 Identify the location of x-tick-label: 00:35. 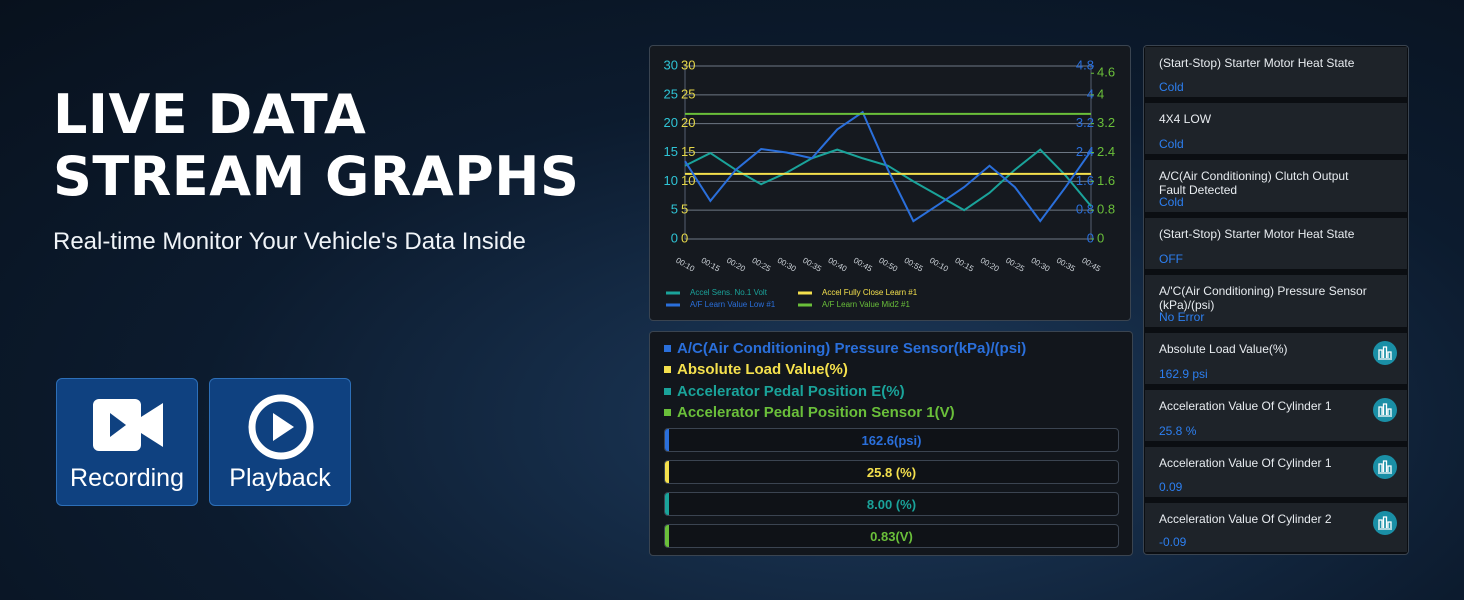
(812, 265).